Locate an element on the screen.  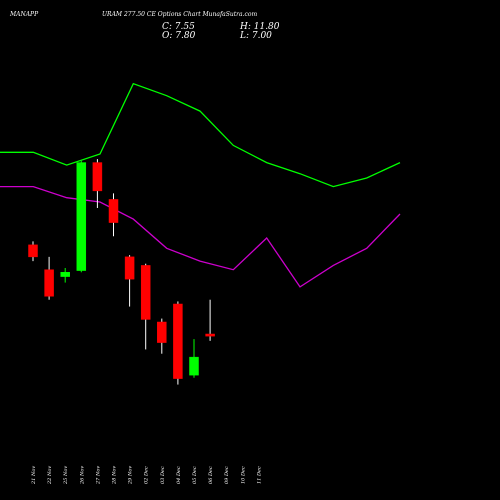
x-tick-label: 22 Nov is located at coordinates (50, 475).